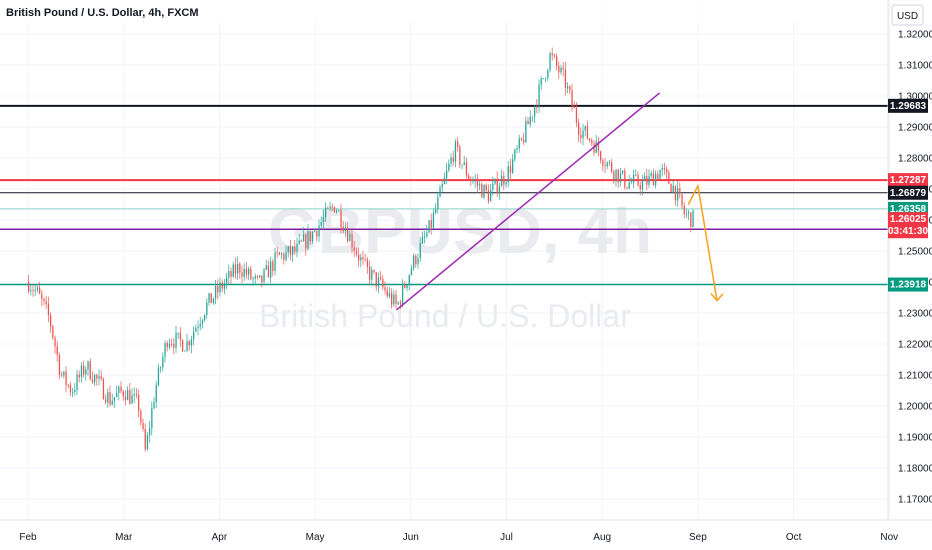 The height and width of the screenshot is (550, 932). Describe the element at coordinates (702, 242) in the screenshot. I see `projection-arrow` at that location.